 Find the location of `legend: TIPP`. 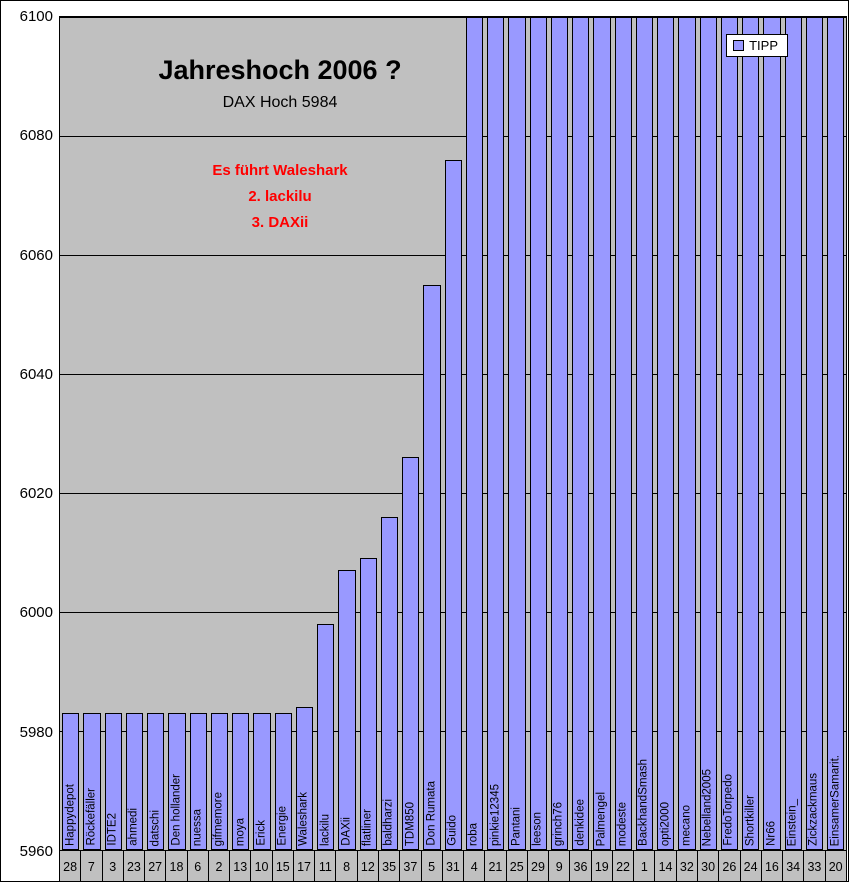

legend: TIPP is located at coordinates (757, 45).